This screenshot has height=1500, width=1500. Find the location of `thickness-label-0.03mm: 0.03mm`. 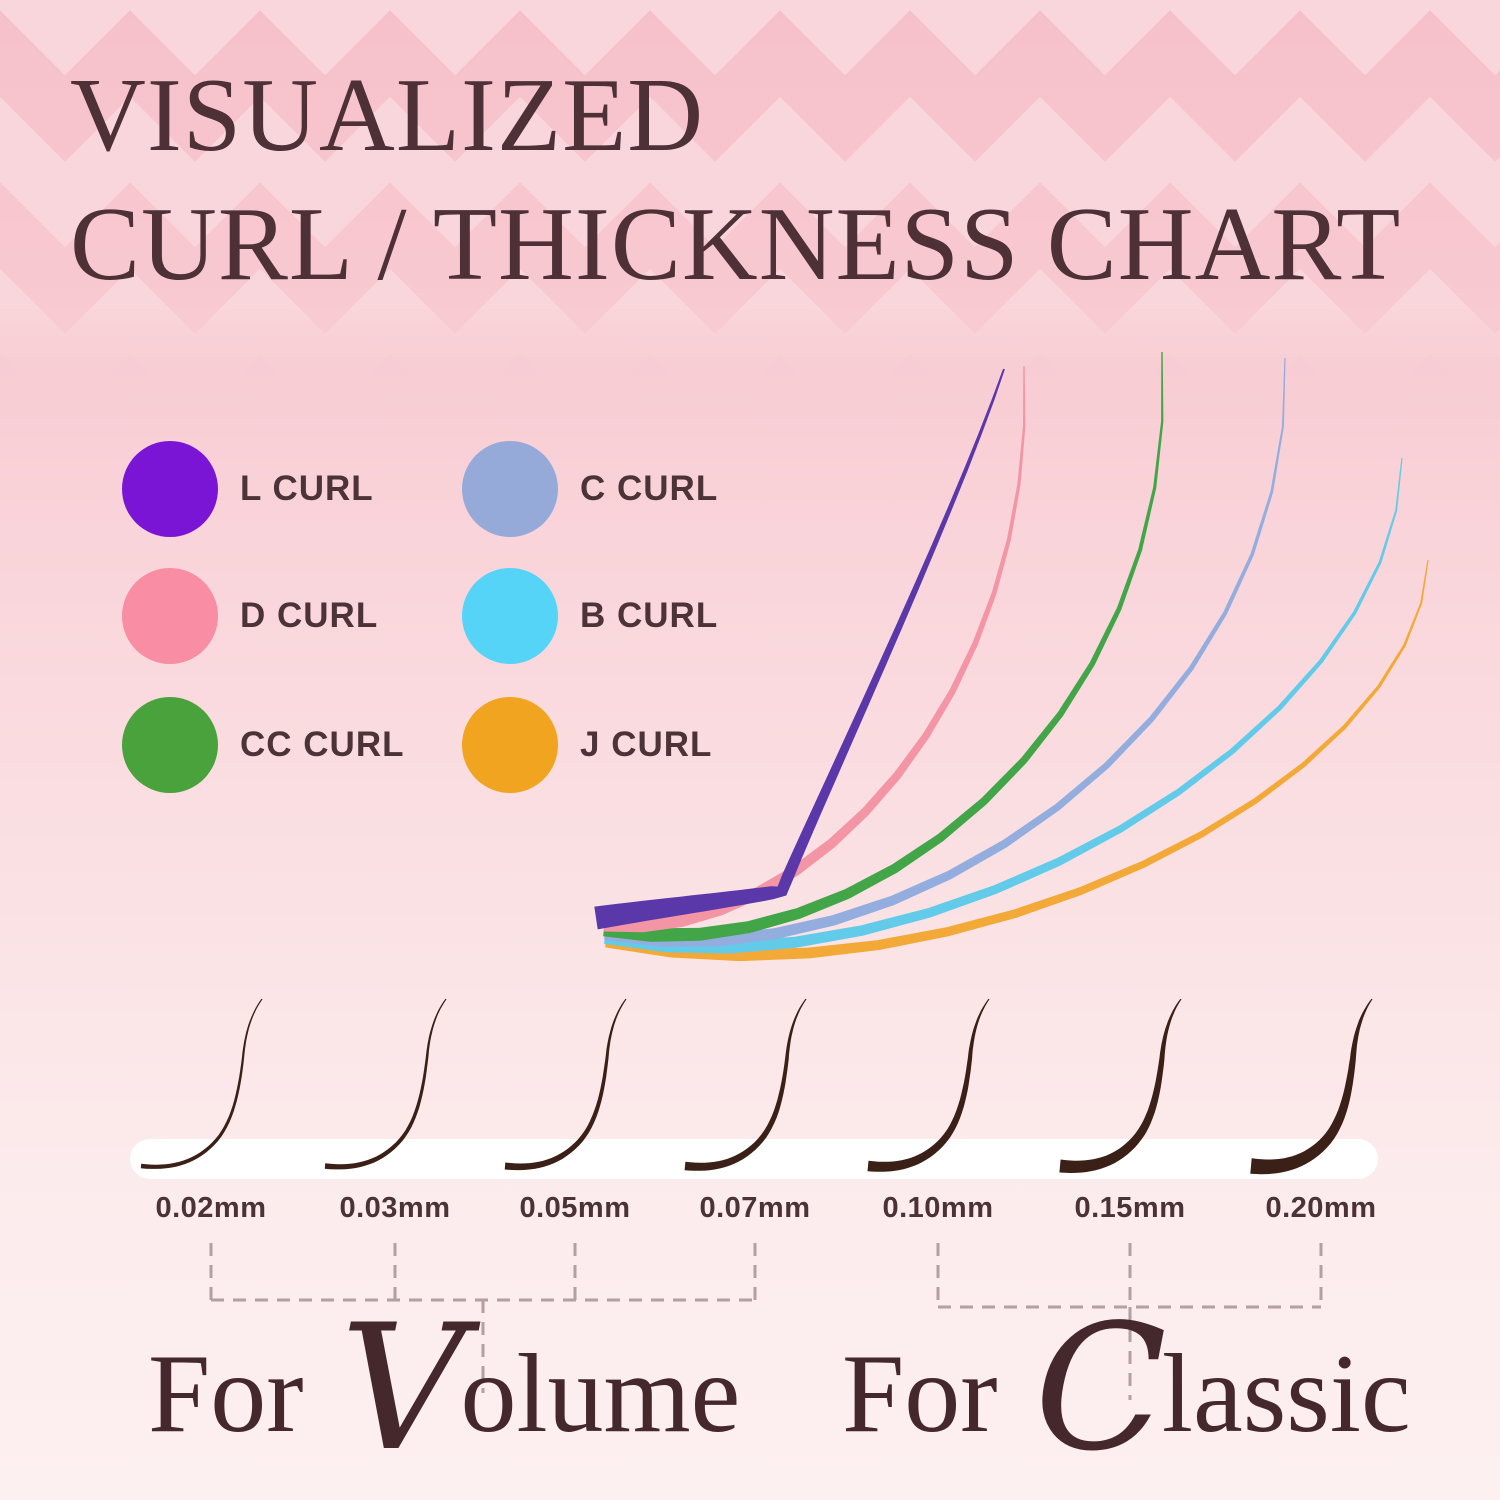

thickness-label-0.03mm: 0.03mm is located at coordinates (395, 1208).